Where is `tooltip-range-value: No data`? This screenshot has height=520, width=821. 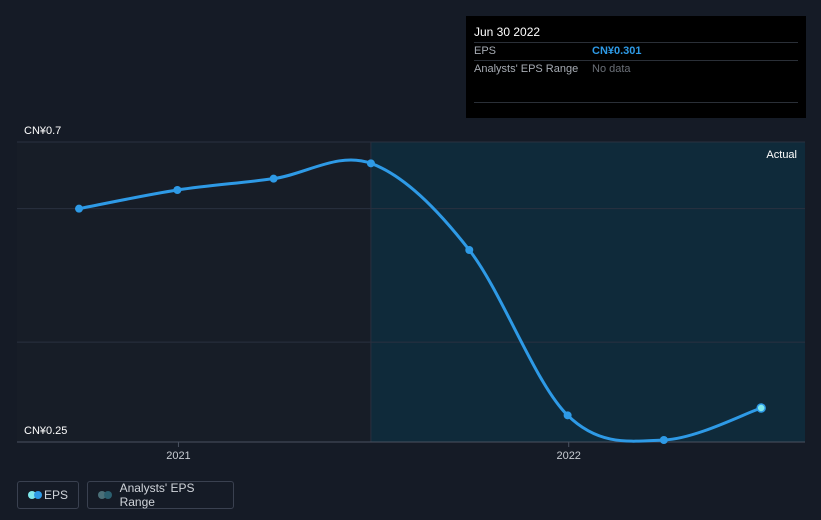
tooltip-range-value: No data is located at coordinates (611, 69).